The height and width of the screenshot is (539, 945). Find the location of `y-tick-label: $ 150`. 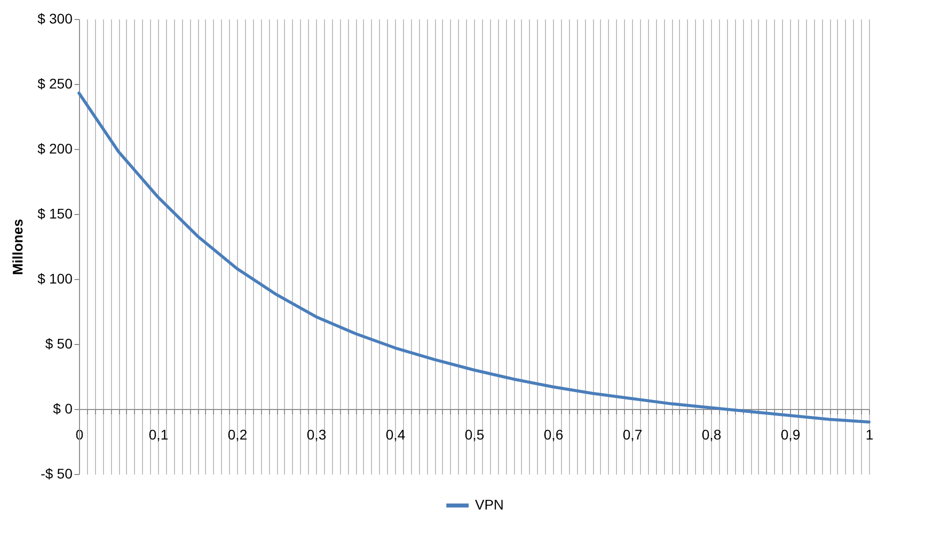

y-tick-label: $ 150 is located at coordinates (55, 214).